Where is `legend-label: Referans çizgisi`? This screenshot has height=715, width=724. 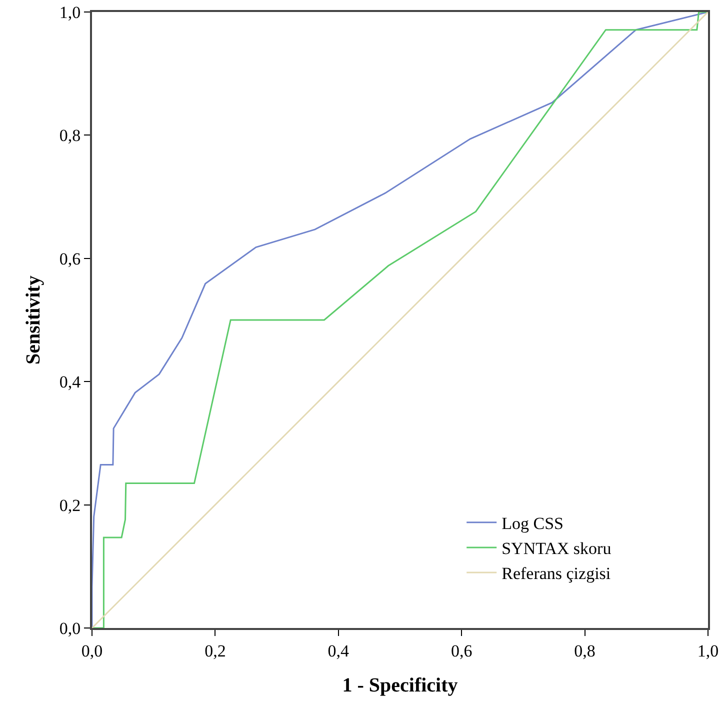
legend-label: Referans çizgisi is located at coordinates (556, 574).